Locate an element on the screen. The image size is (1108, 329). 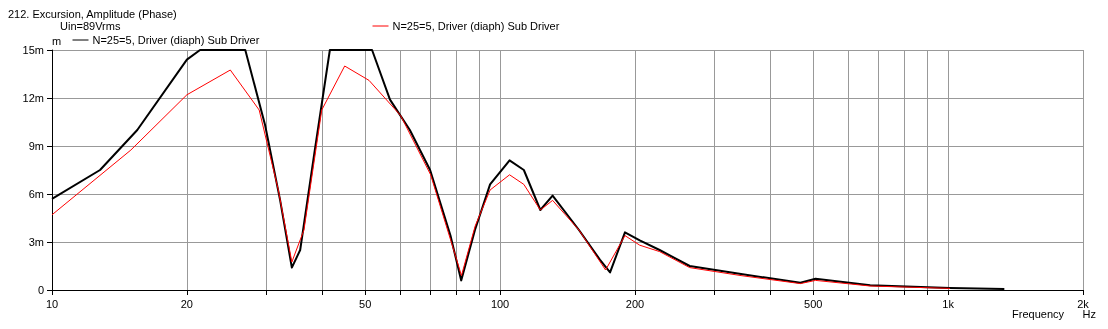
x-tick-label: 100 is located at coordinates (500, 303).